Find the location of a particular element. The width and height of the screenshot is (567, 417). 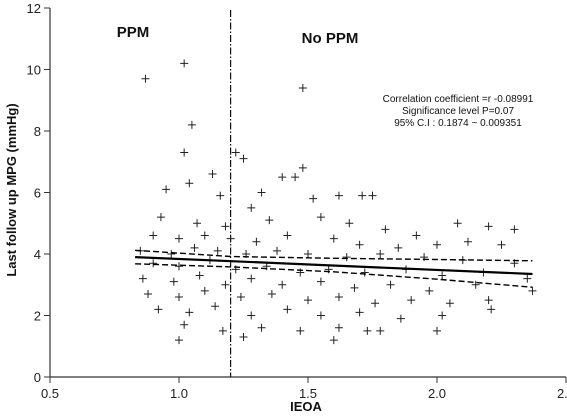

region-label-no-ppm: No PPM is located at coordinates (330, 38).